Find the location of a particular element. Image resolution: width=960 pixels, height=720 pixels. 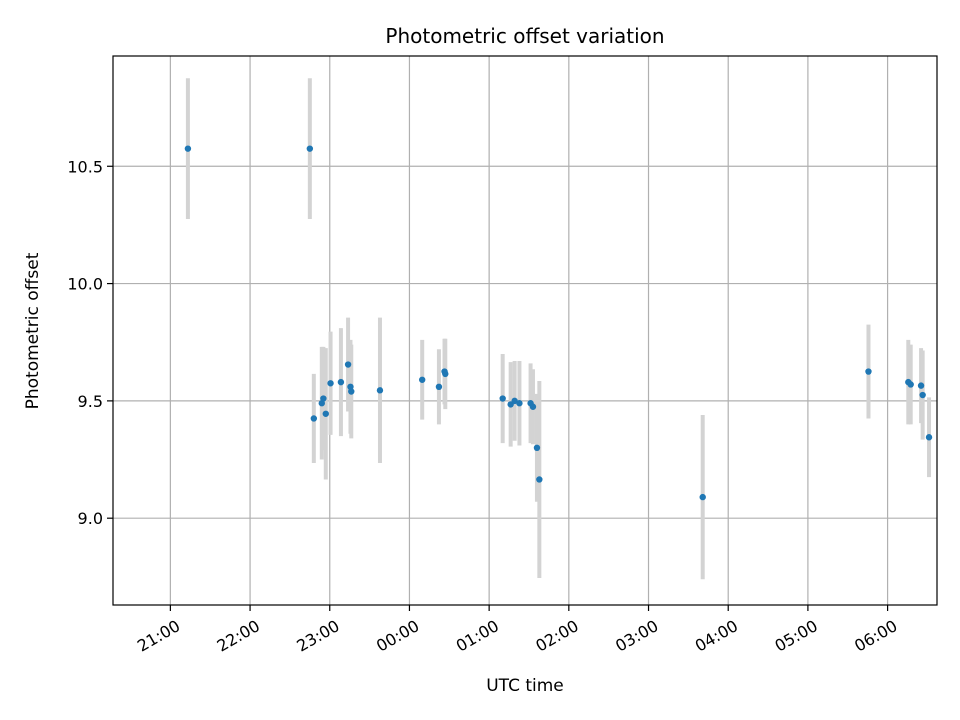

x-axis-label: UTC time is located at coordinates (525, 686).